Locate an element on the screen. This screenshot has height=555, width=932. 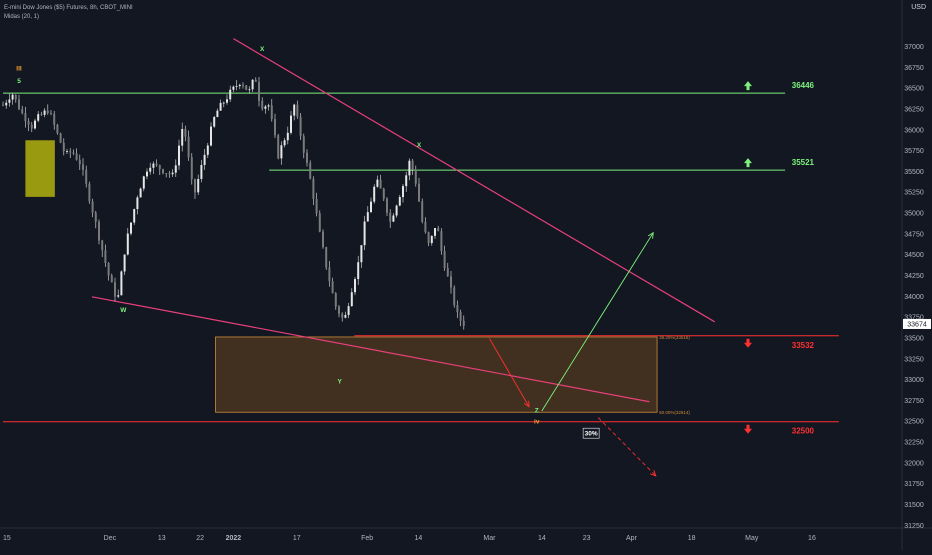
price-tick-label: 32000 is located at coordinates (914, 463).